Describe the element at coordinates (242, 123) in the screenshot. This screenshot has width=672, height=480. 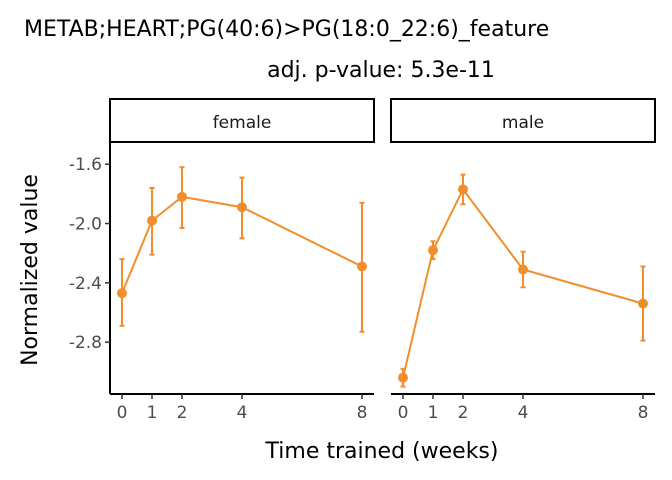
I see `strip-label-female: female` at that location.